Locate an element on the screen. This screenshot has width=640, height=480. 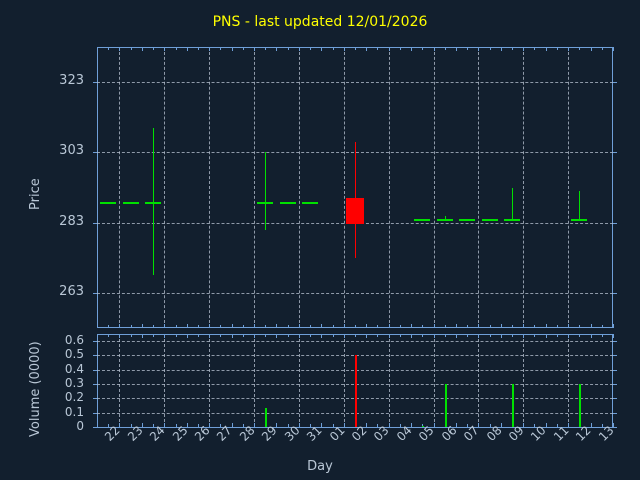
price-axis-label: 263 is located at coordinates (71, 291).